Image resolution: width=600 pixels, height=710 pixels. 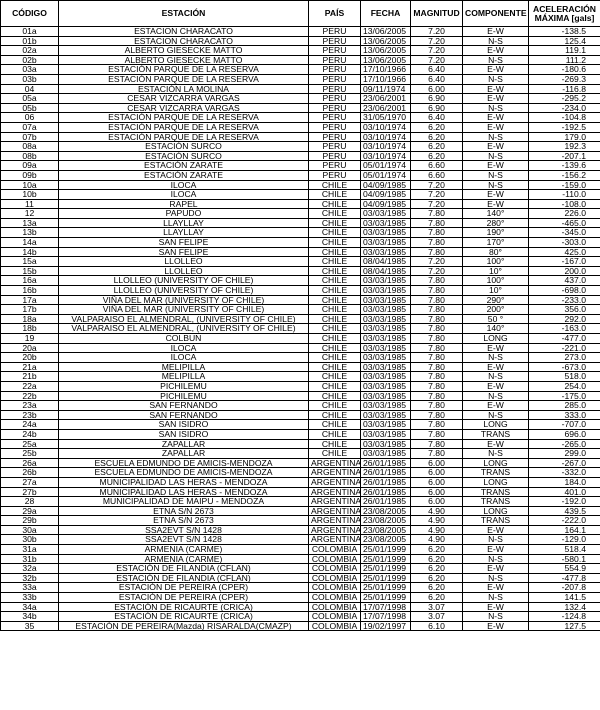 What do you see at coordinates (183, 309) in the screenshot?
I see `table-cell: VIÑA DEL MAR (UNIVERSITY OF CHILE)` at bounding box center [183, 309].